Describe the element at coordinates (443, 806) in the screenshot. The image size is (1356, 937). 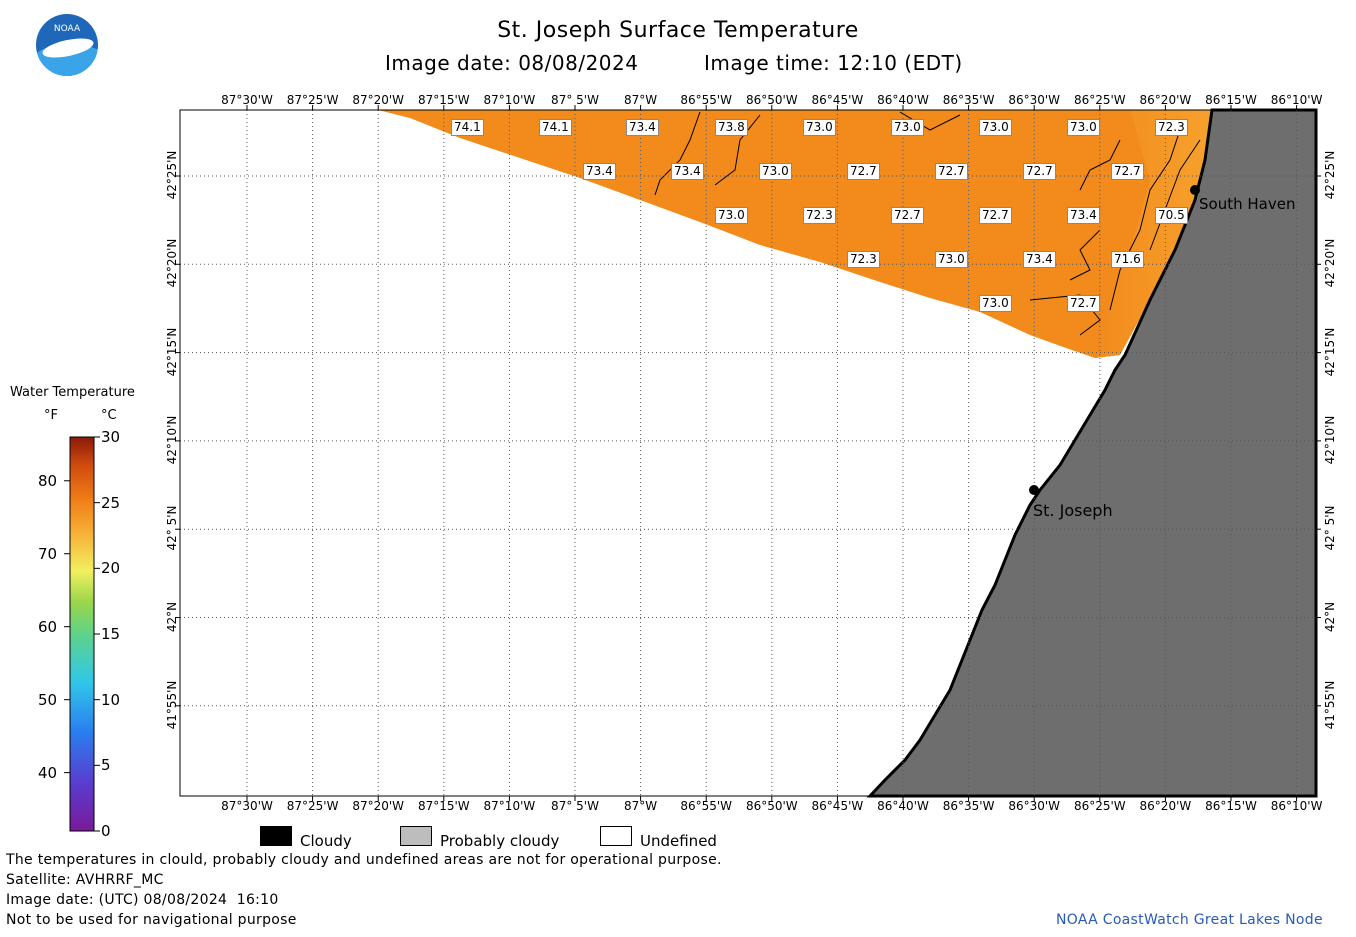
I see `lon-label: 87°15'W` at that location.